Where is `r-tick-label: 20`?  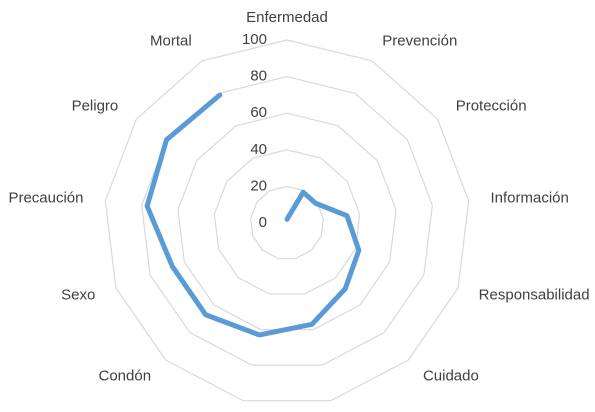 r-tick-label: 20 is located at coordinates (258, 185).